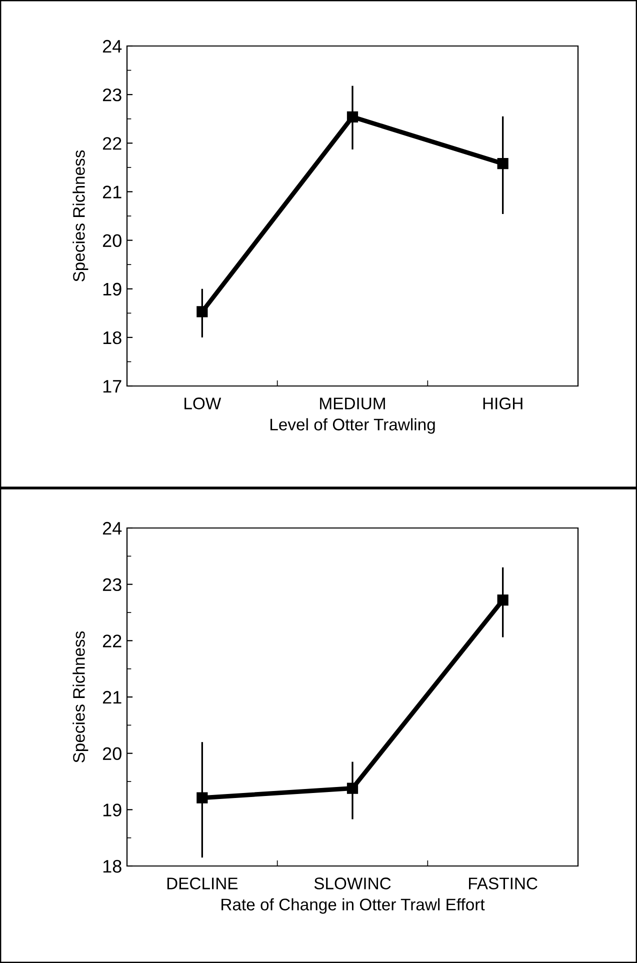 The width and height of the screenshot is (637, 963). I want to click on x-tick-label: FASTINC, so click(503, 884).